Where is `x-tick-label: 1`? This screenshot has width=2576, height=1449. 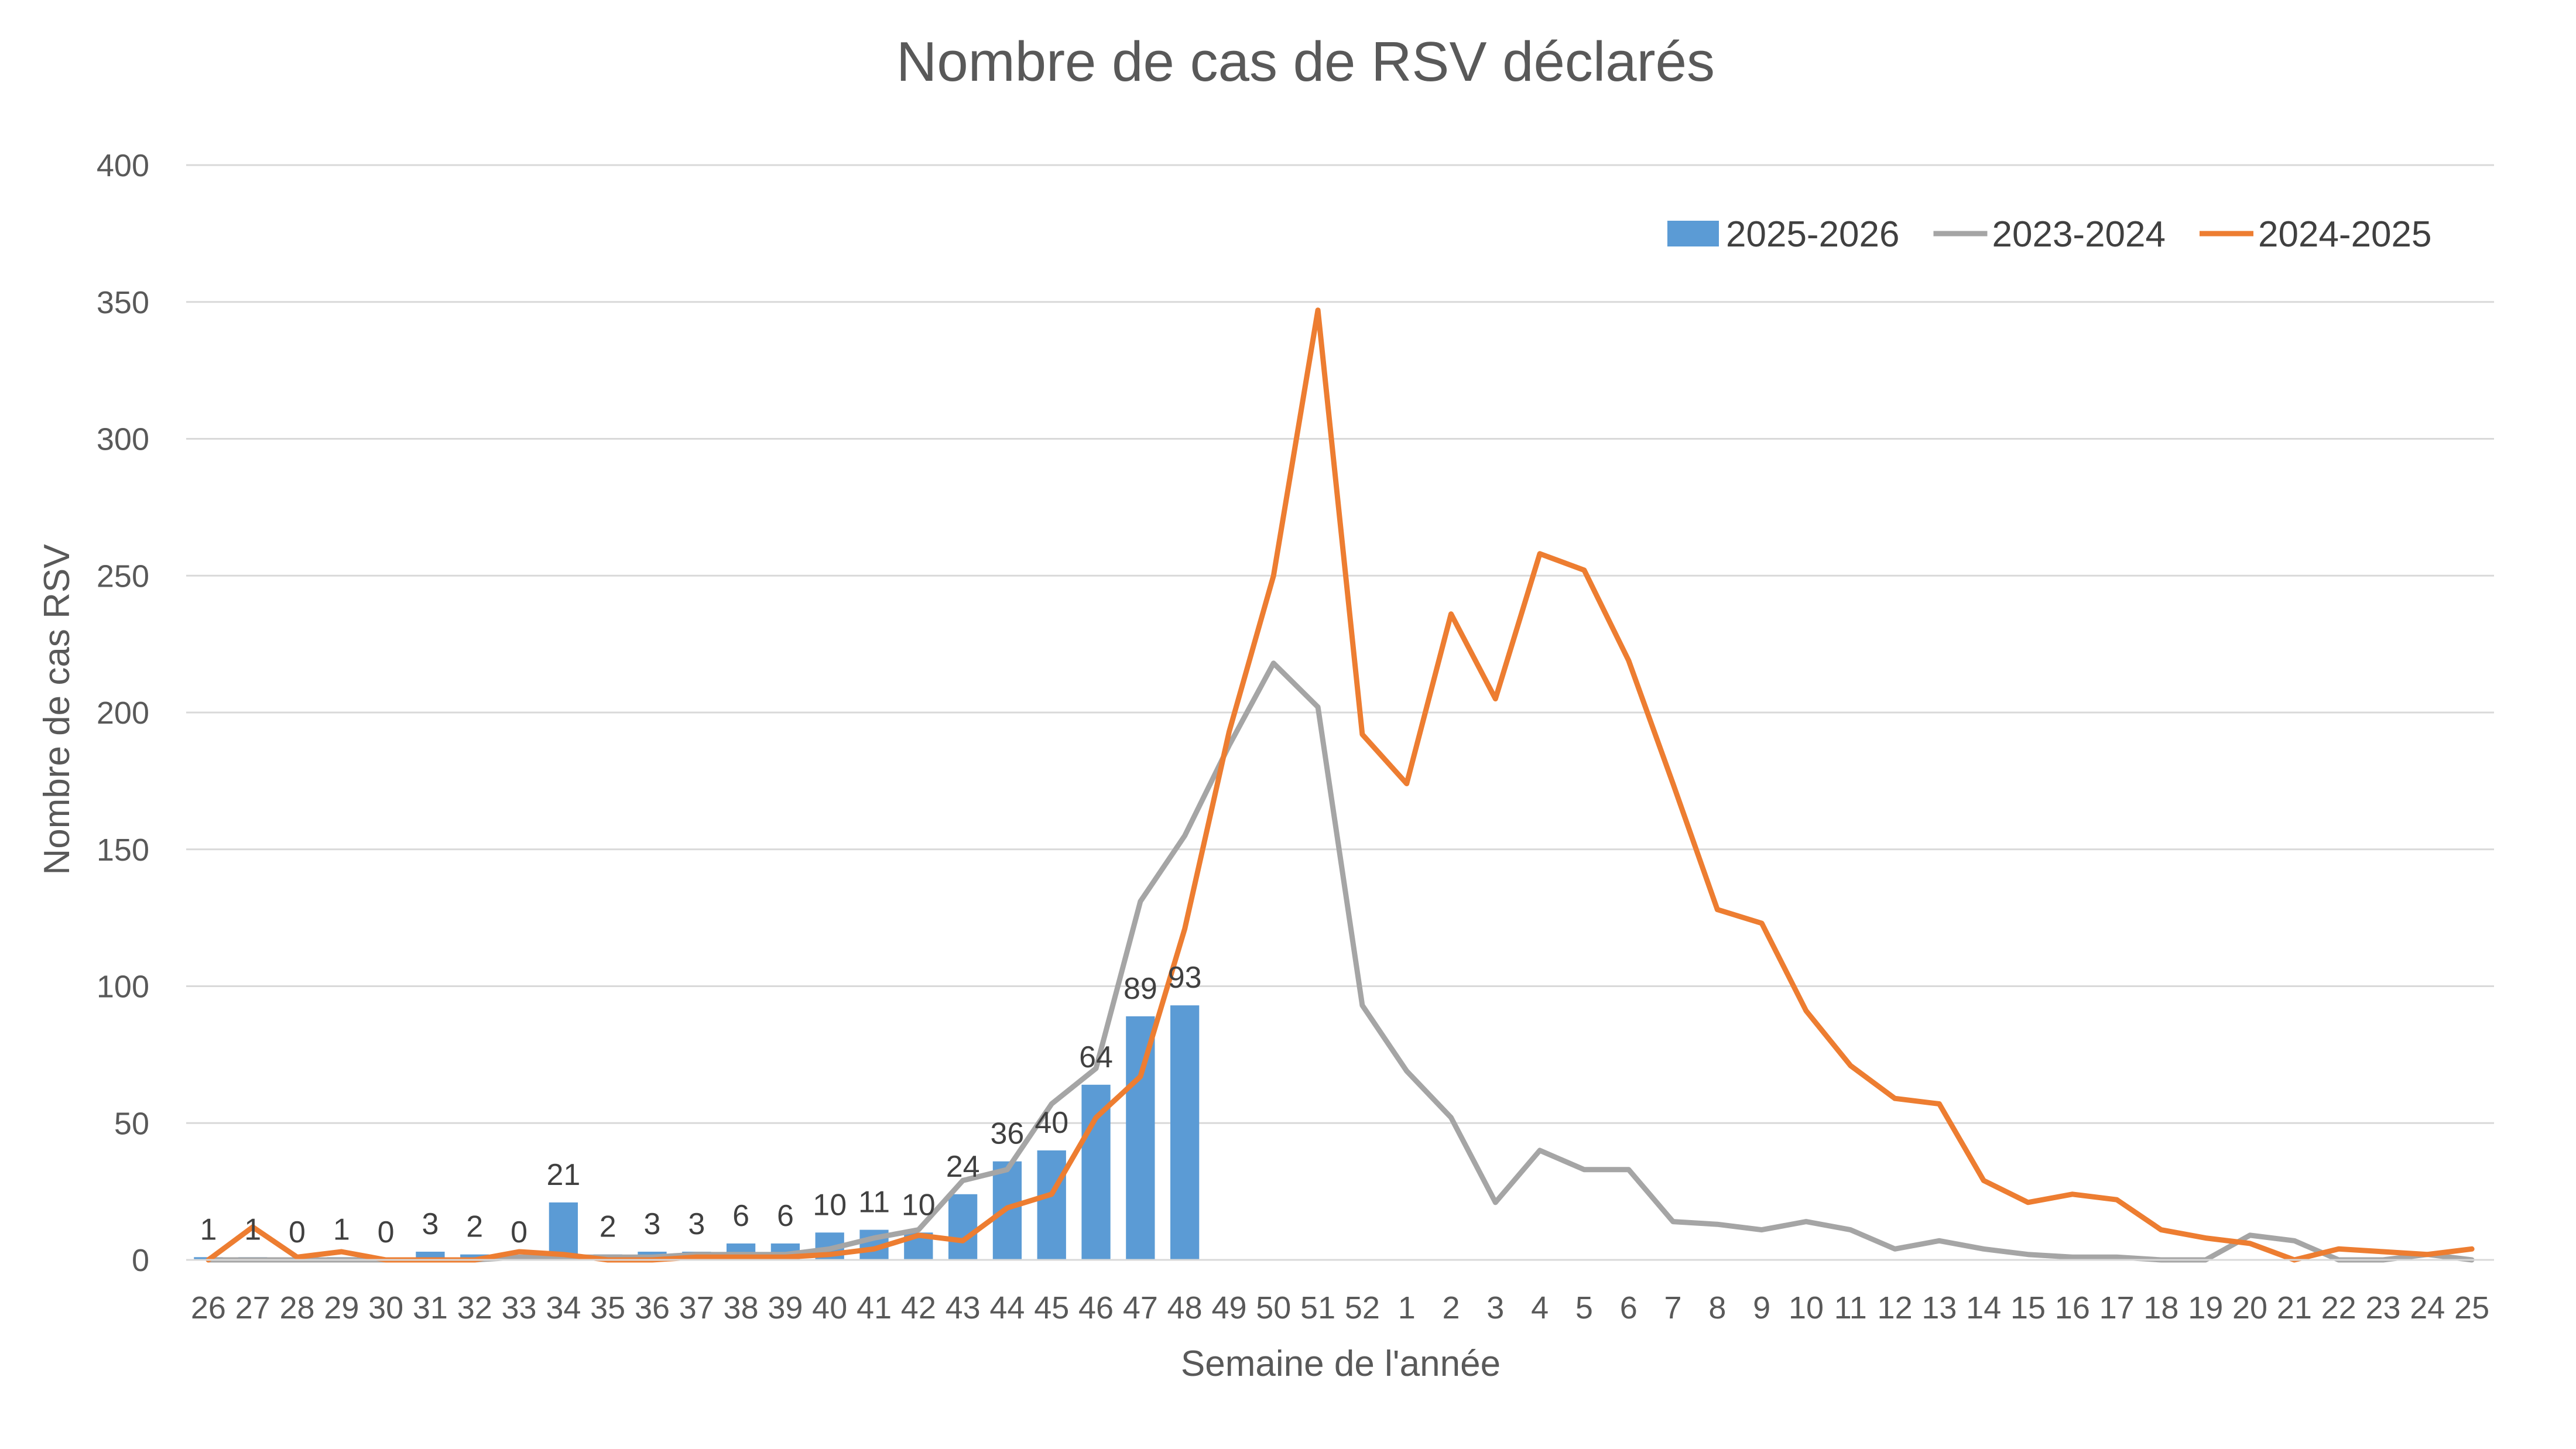 x-tick-label: 1 is located at coordinates (1407, 1307).